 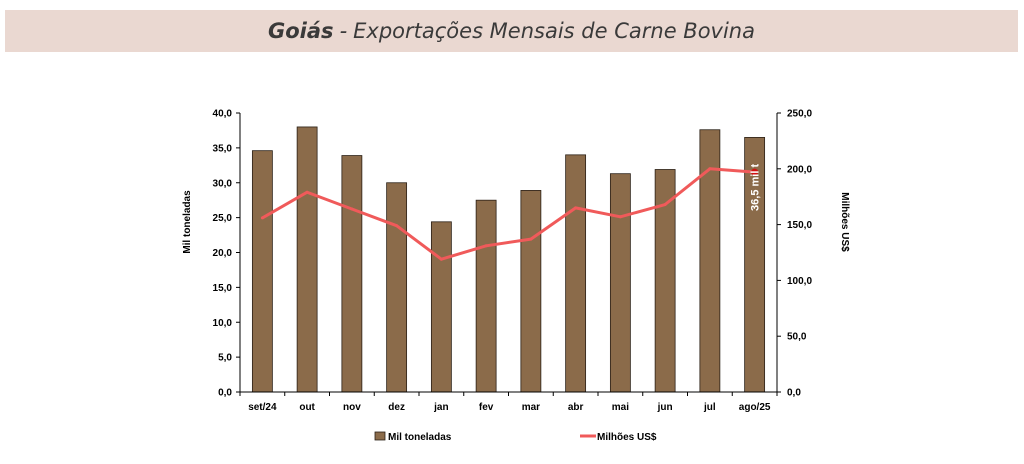 I want to click on y-tick-label: 5,0, so click(x=225, y=358).